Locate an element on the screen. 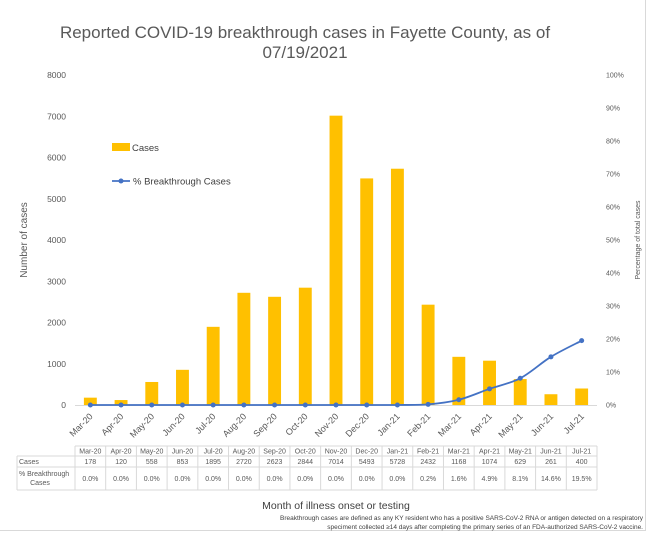  y-tick-label: 6000 is located at coordinates (56, 158).